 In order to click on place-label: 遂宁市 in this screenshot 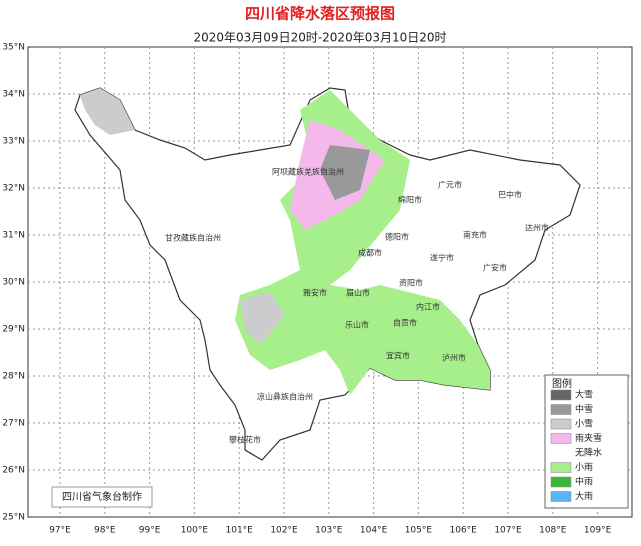, I will do `click(442, 258)`.